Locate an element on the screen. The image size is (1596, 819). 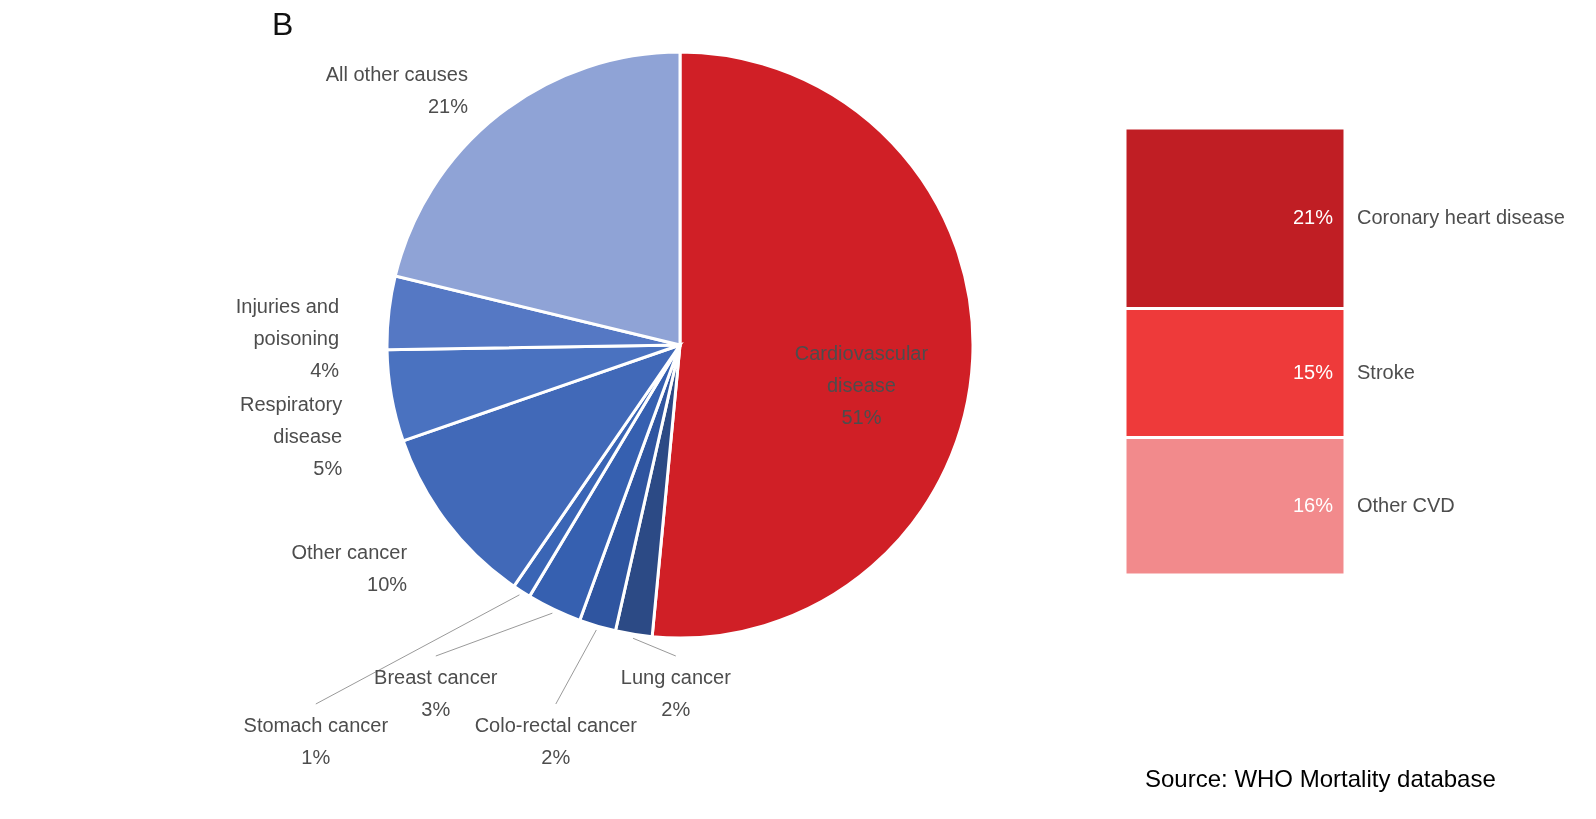
series-label: Coronary heart disease is located at coordinates (1461, 217).